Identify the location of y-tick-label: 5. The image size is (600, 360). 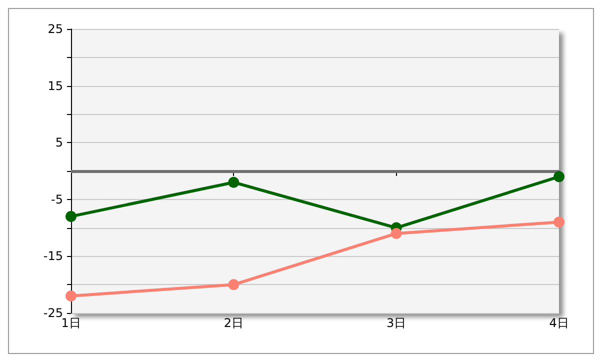
(59, 143).